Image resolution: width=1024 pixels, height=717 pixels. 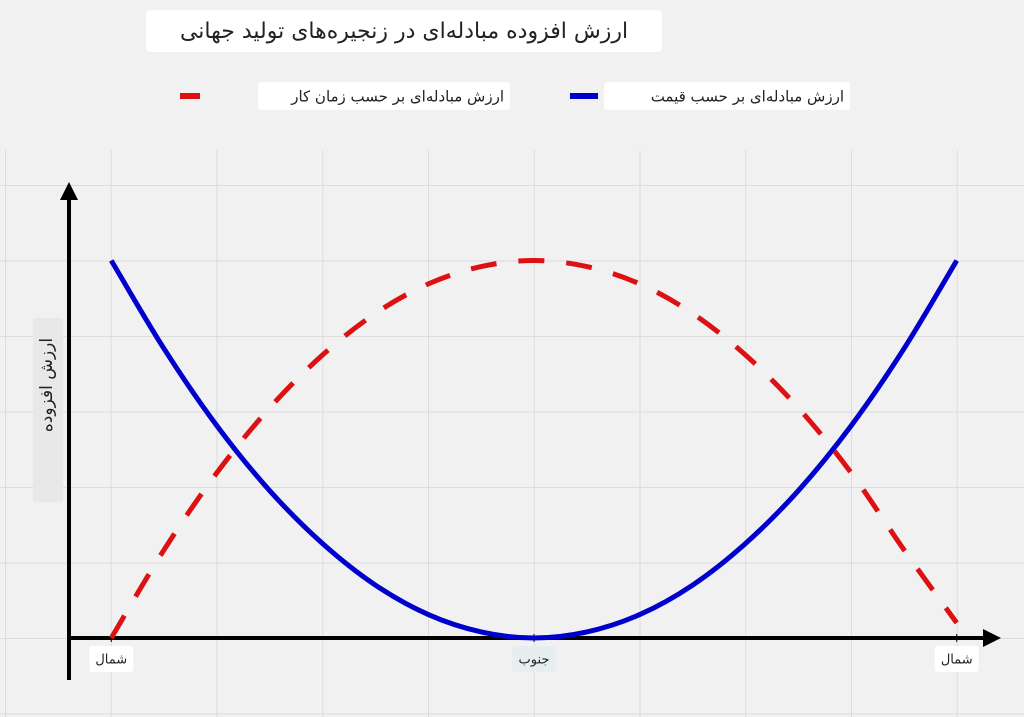 I want to click on y-label-box, so click(x=48, y=410).